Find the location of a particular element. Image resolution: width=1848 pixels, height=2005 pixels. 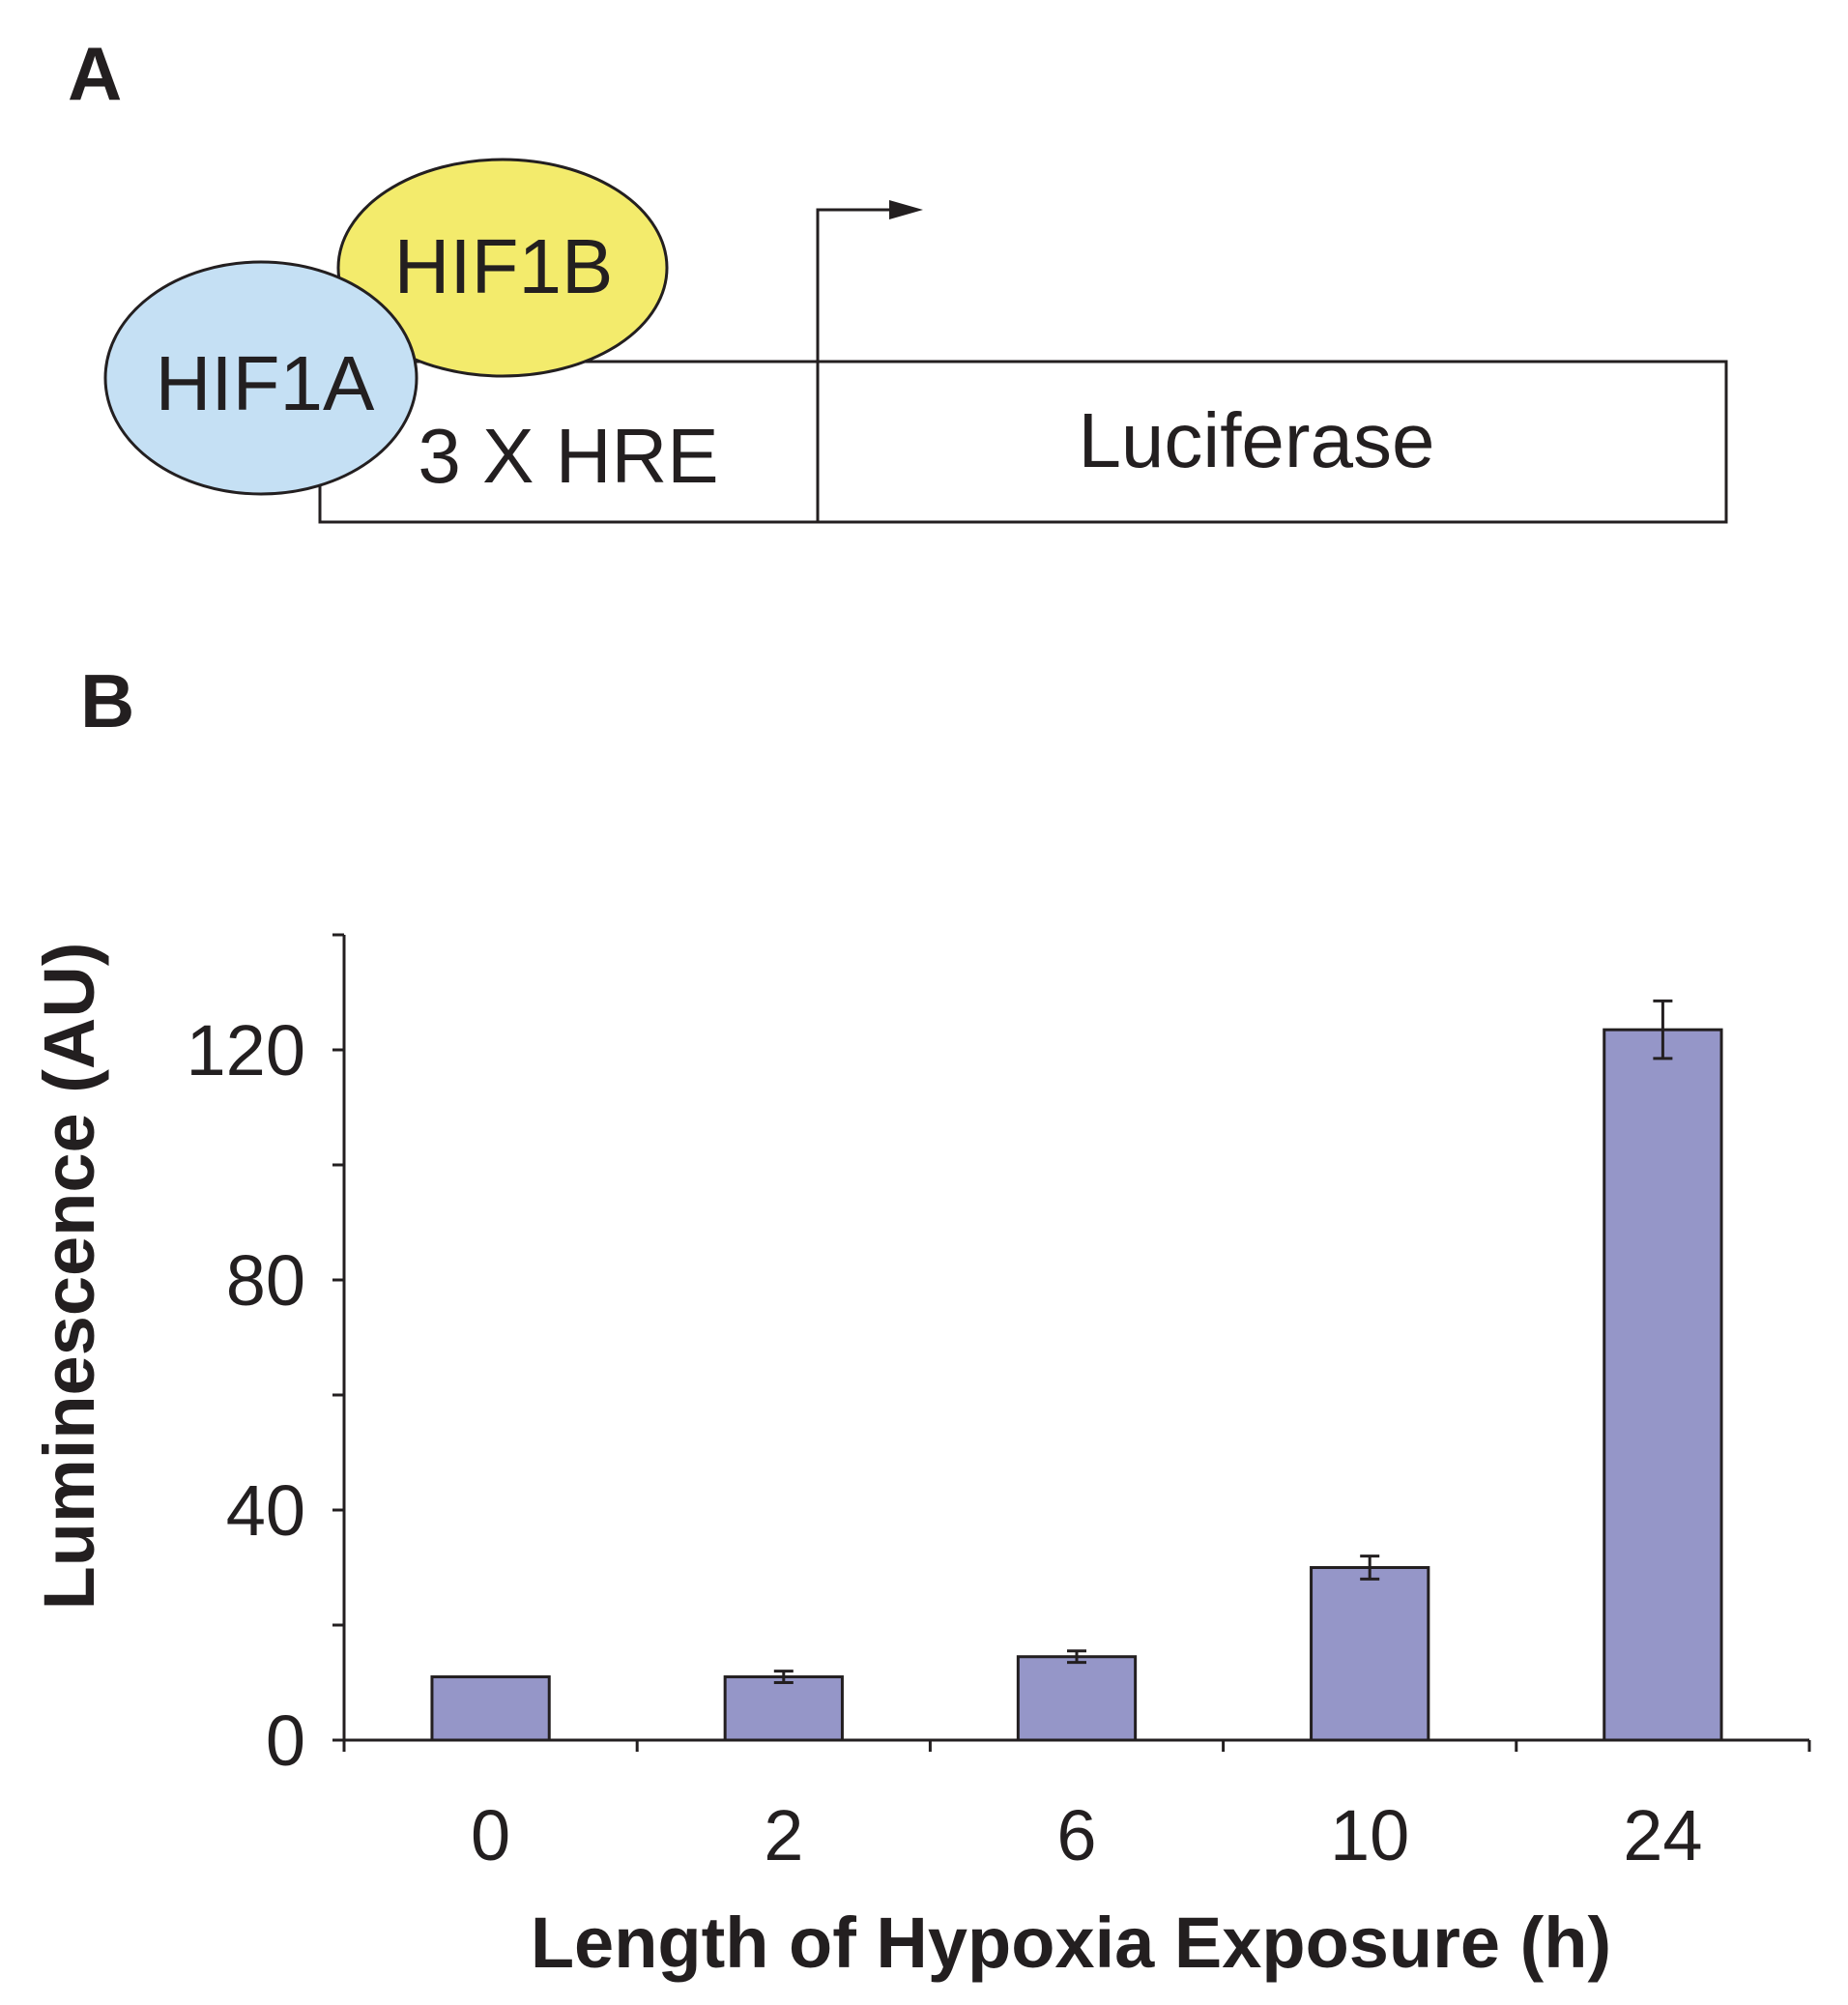

x-tick-label-6: 6 is located at coordinates (1076, 1835).